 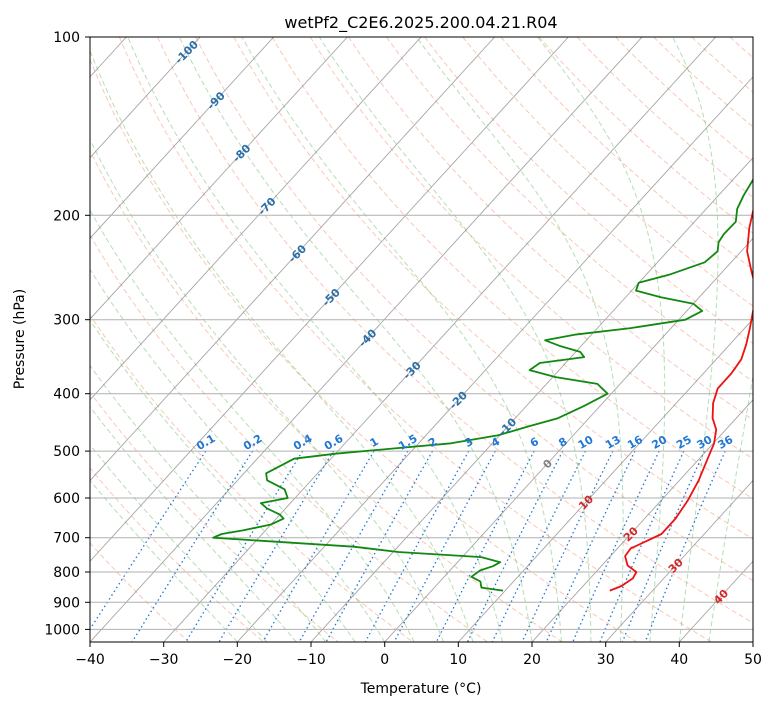 What do you see at coordinates (66, 38) in the screenshot?
I see `y-tick-label: 100` at bounding box center [66, 38].